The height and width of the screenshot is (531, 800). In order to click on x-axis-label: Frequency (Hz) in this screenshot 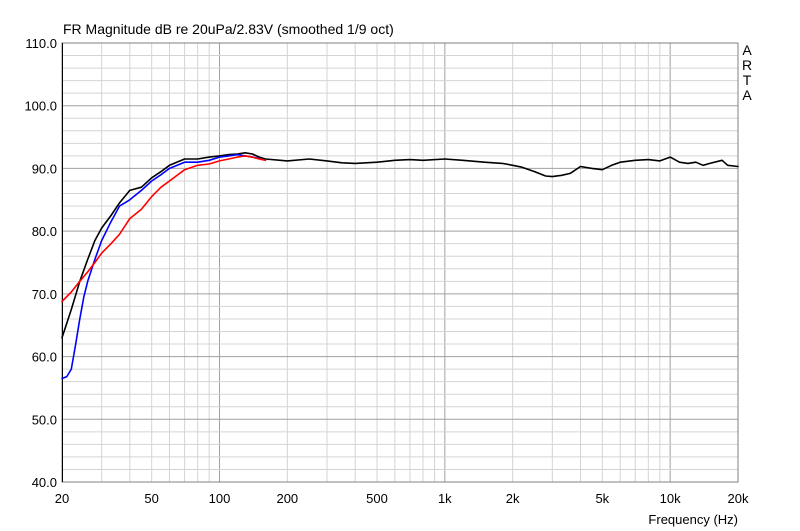, I will do `click(693, 519)`.